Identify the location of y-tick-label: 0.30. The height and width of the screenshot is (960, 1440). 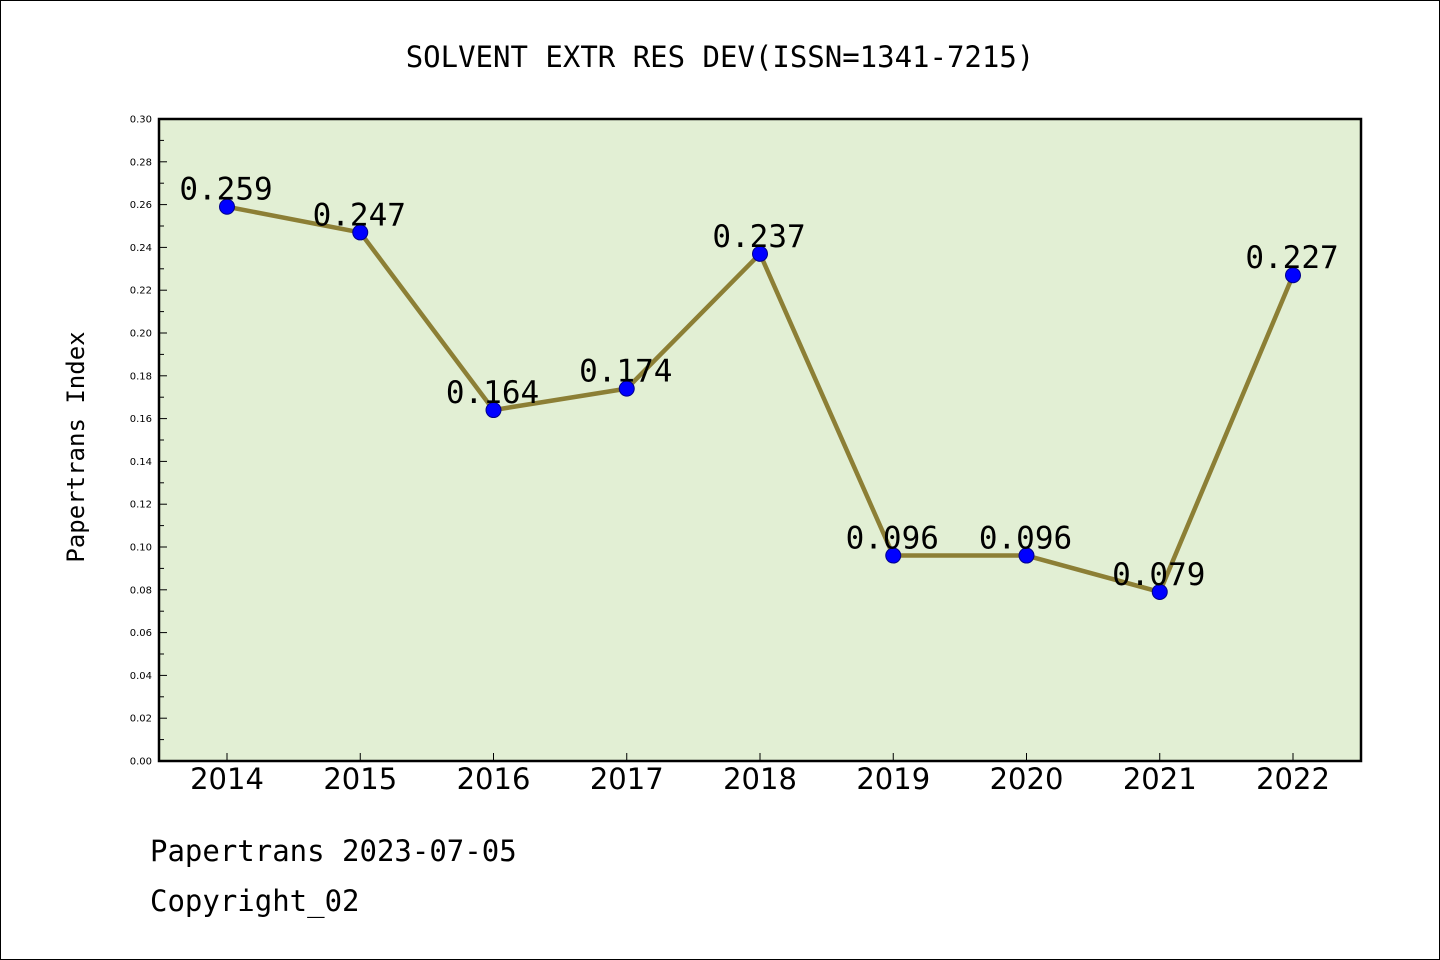
(141, 120).